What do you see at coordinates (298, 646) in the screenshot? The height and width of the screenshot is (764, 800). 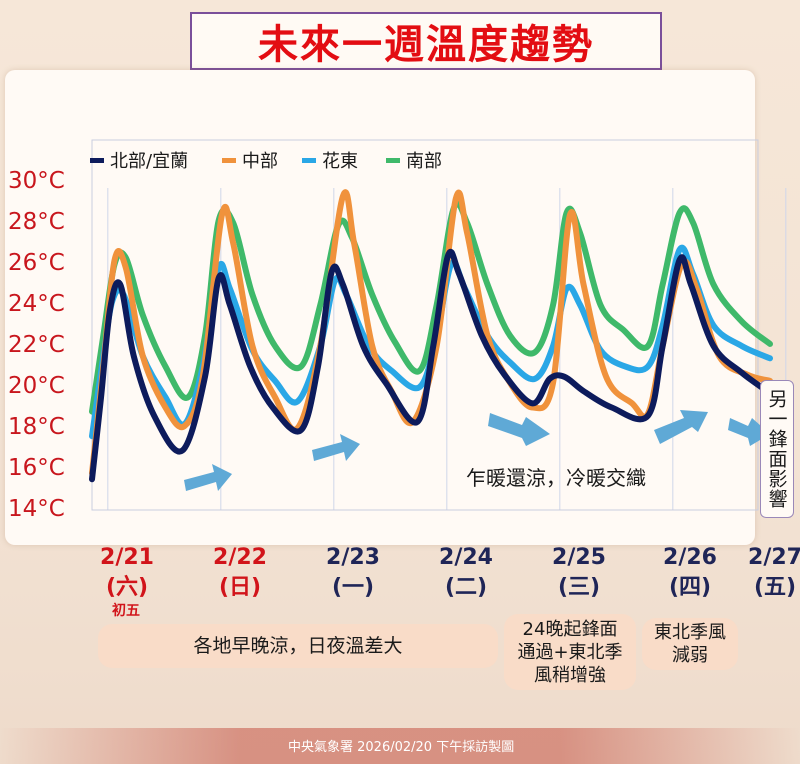 I see `pill-summary: 各地早晚涼，日夜溫差大` at bounding box center [298, 646].